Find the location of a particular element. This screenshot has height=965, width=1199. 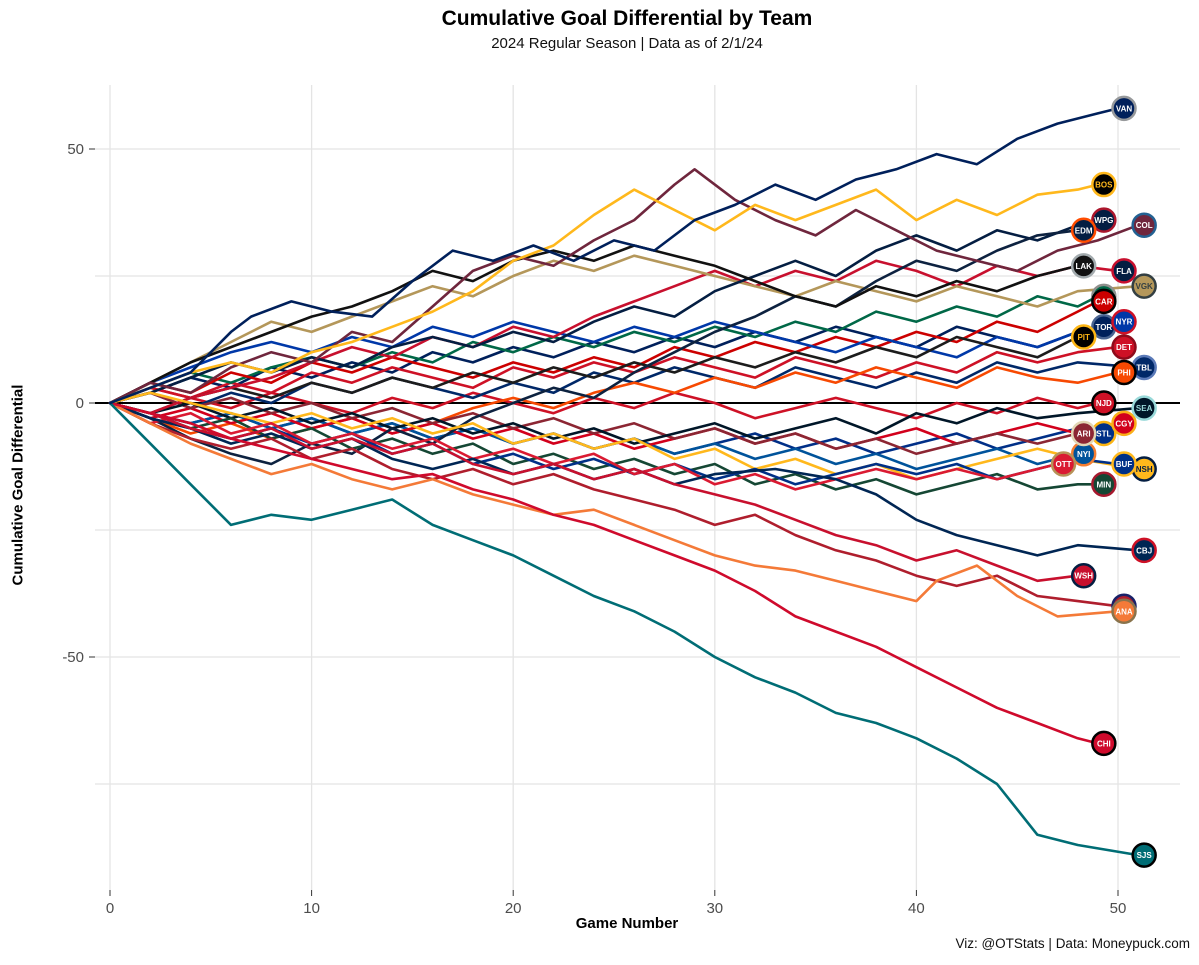

line-PIT is located at coordinates (593, 375).